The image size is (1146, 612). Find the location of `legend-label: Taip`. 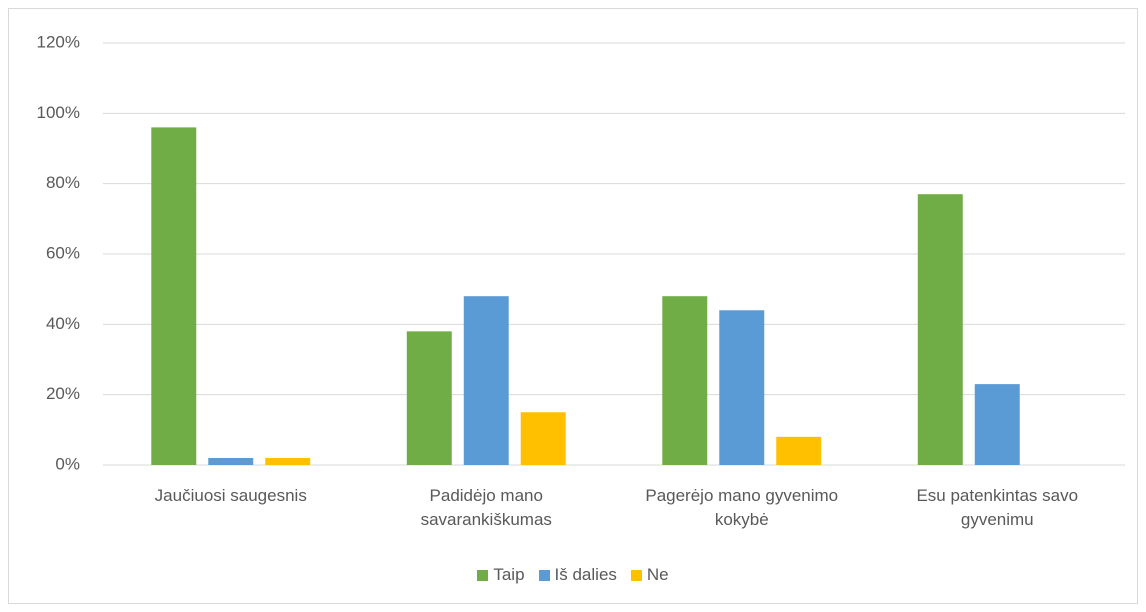

legend-label: Taip is located at coordinates (509, 574).